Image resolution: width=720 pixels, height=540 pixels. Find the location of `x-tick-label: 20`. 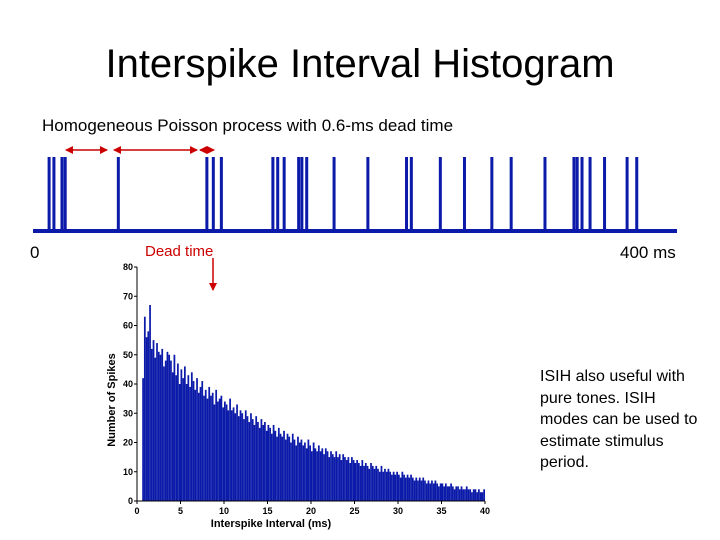

x-tick-label: 20 is located at coordinates (311, 511).